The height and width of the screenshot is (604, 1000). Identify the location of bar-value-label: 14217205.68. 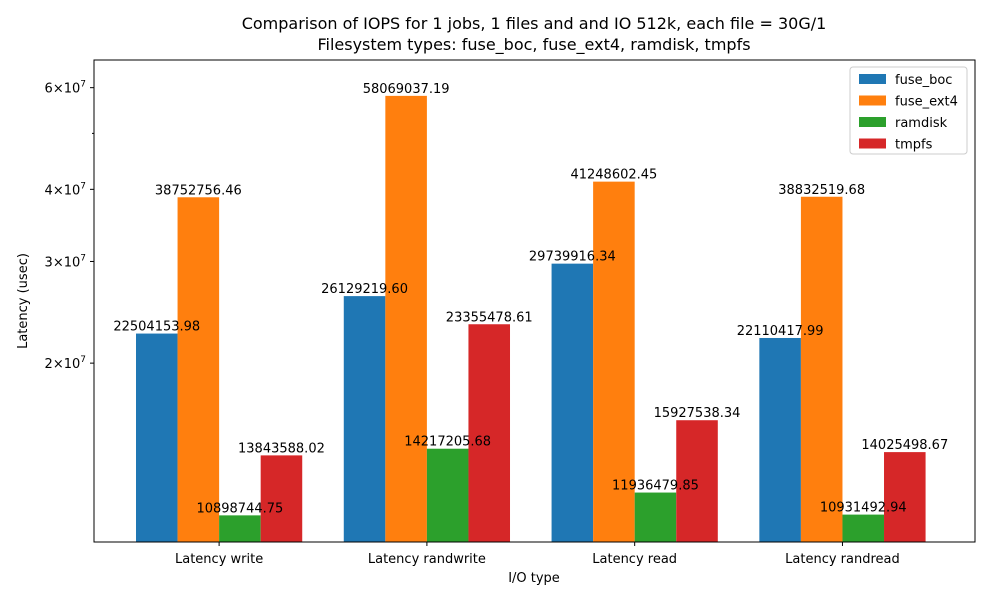
(447, 442).